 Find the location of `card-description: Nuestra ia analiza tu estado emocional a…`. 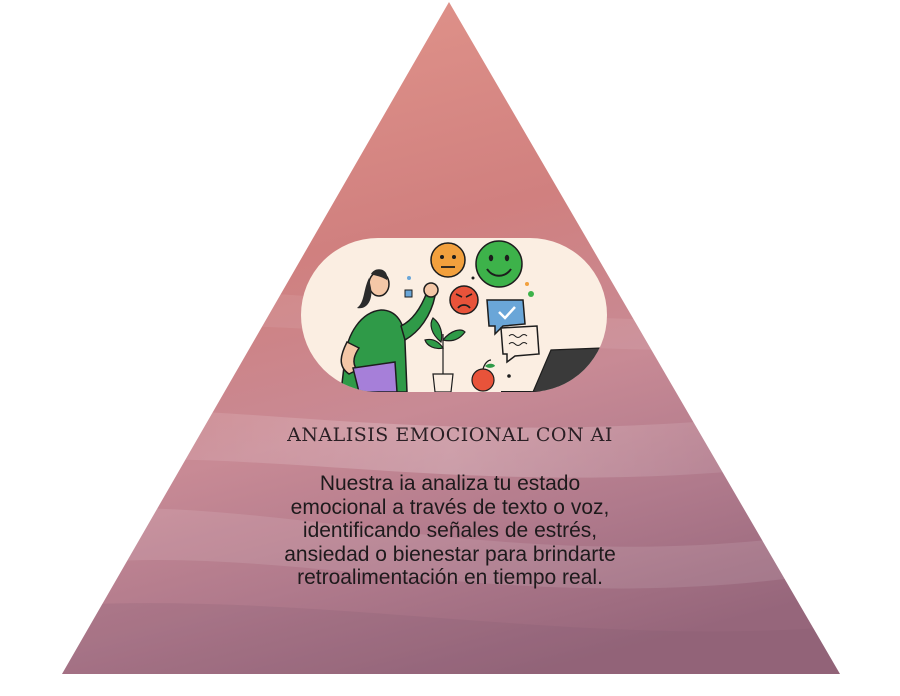

card-description: Nuestra ia analiza tu estado emocional a… is located at coordinates (450, 531).